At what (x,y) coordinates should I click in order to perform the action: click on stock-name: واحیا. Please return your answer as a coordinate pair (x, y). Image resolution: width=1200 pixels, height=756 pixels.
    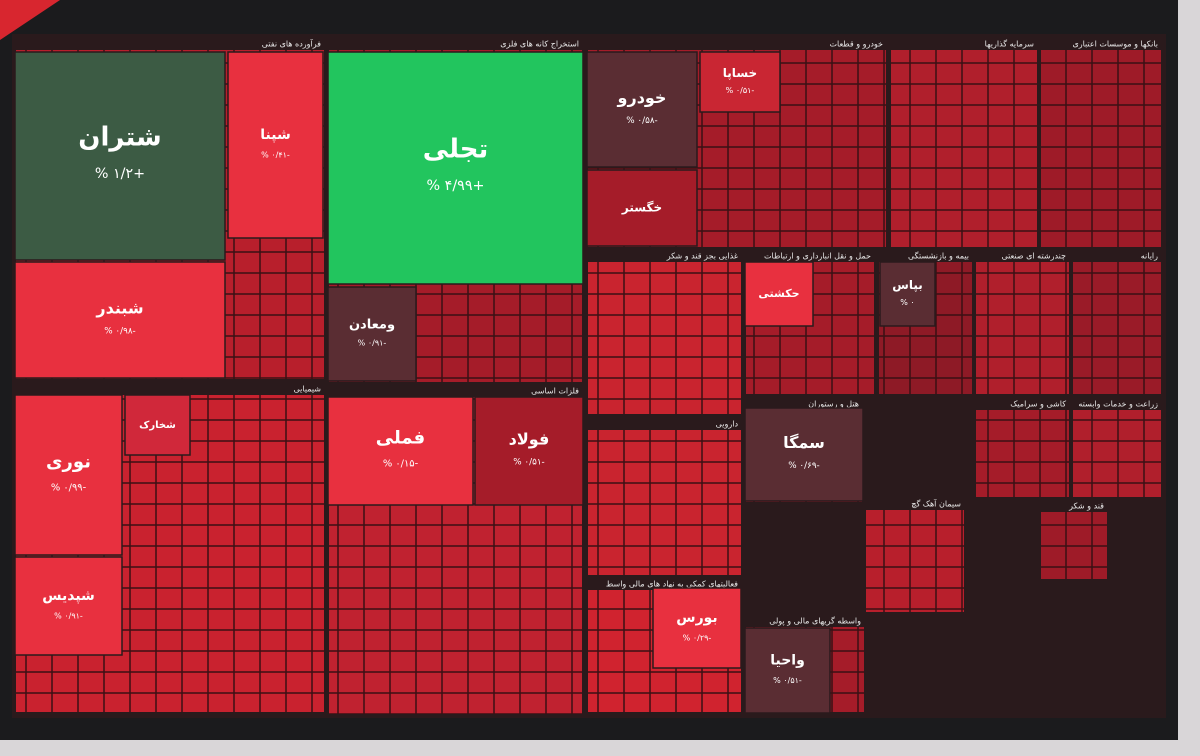
    Looking at the image, I should click on (787, 661).